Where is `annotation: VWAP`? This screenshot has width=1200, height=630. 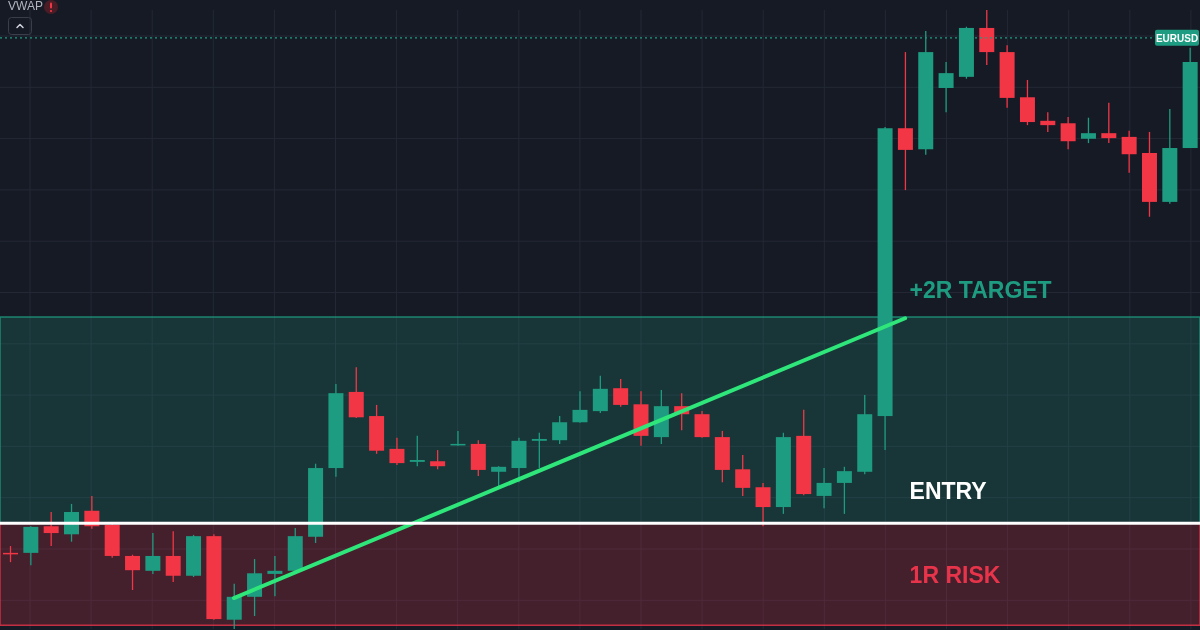
annotation: VWAP is located at coordinates (25, 6).